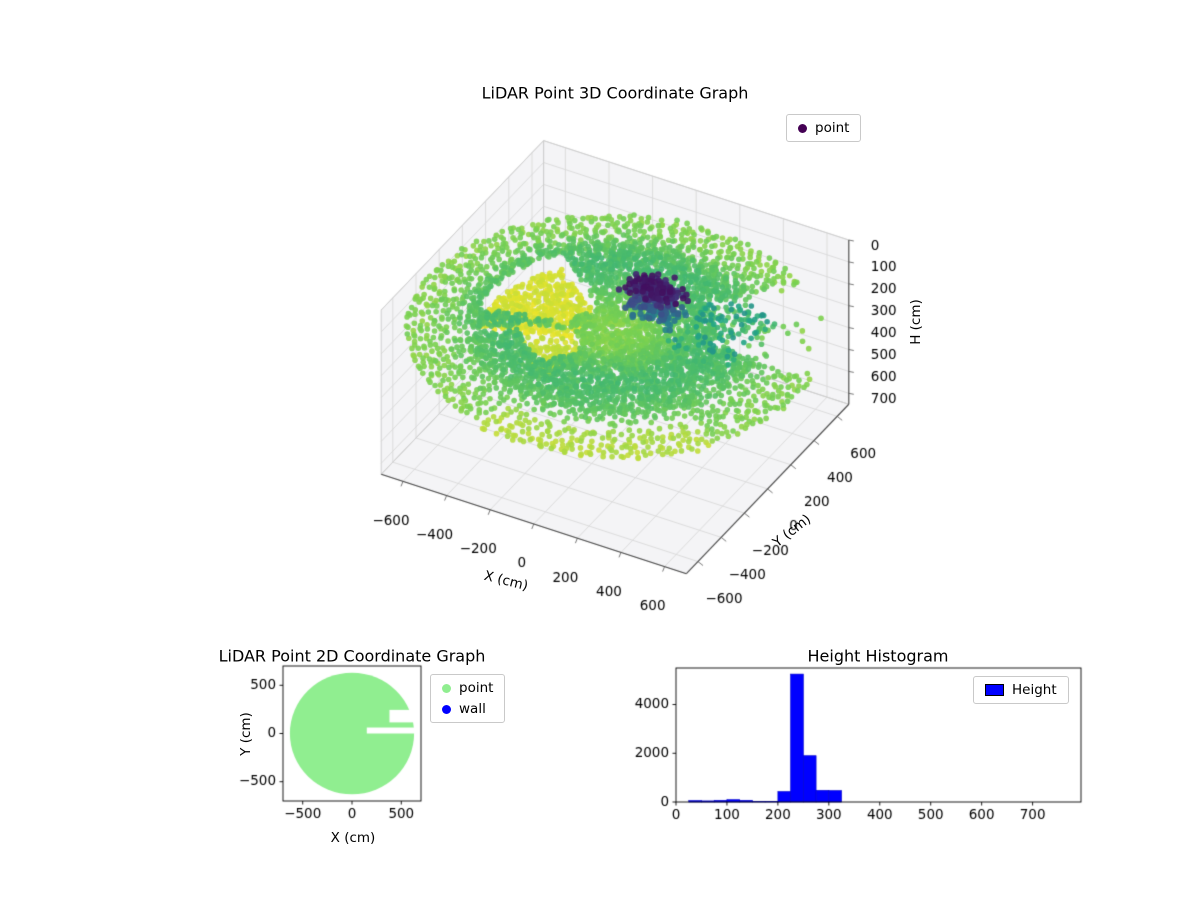 The width and height of the screenshot is (1200, 900). I want to click on plot2d-legend: point wall, so click(468, 698).